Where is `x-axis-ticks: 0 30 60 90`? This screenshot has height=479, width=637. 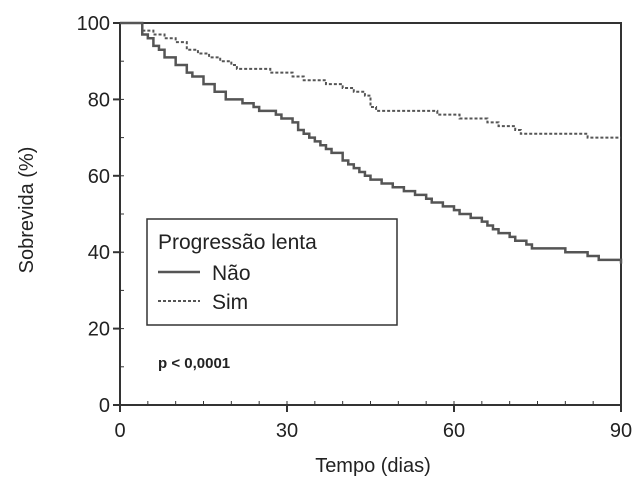
x-axis-ticks: 0 30 60 90 is located at coordinates (373, 423).